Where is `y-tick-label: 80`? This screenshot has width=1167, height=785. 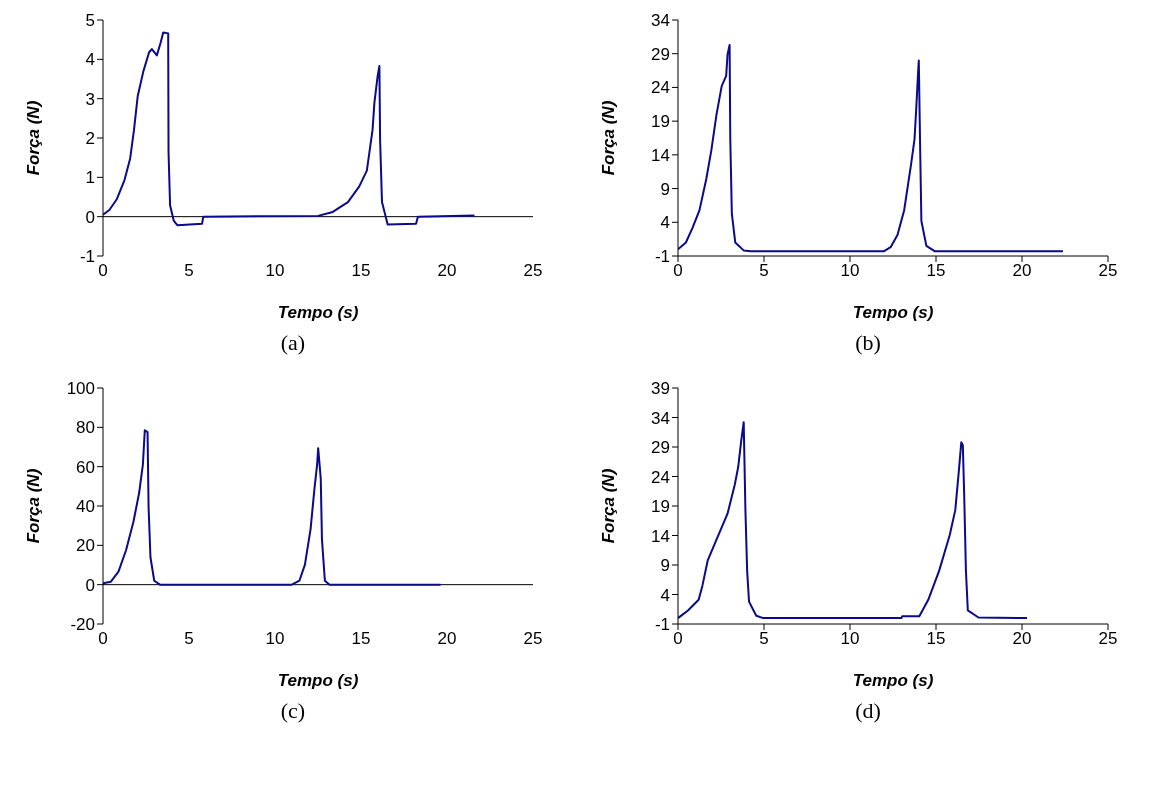
y-tick-label: 80 is located at coordinates (85, 428).